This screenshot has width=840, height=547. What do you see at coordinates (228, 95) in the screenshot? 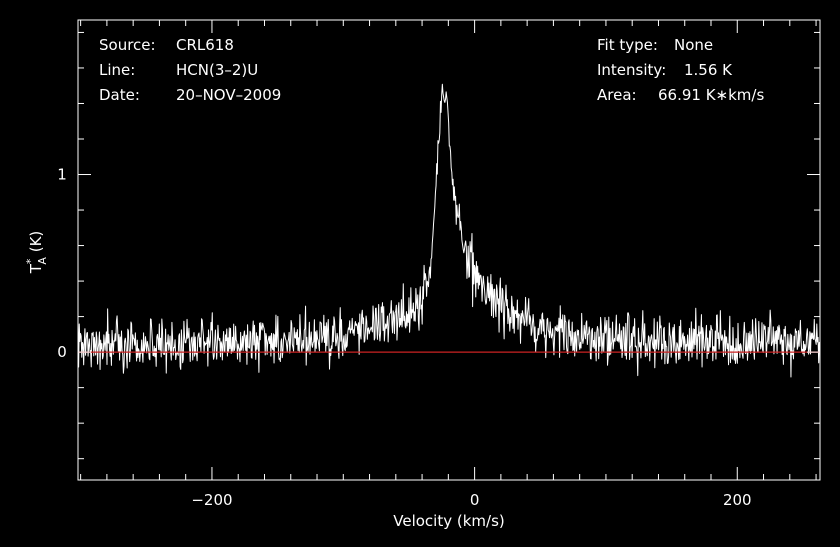
I see `date-value: 20–NOV–2009` at bounding box center [228, 95].